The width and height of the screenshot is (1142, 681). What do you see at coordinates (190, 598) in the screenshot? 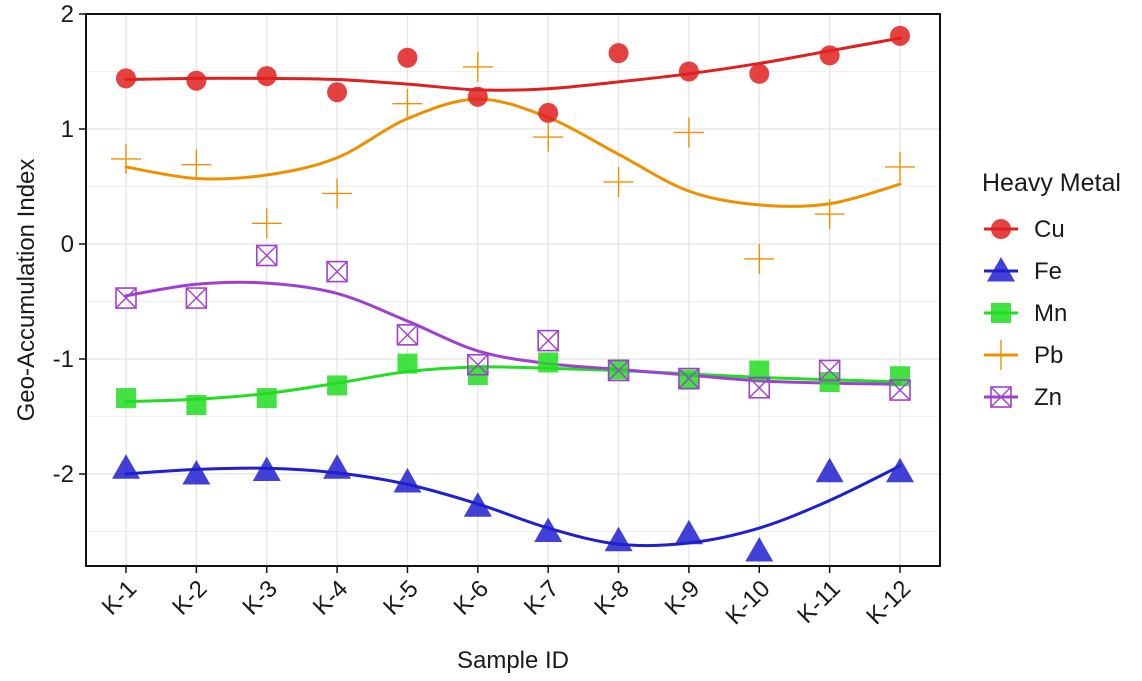
I see `x-tick-label: K-2` at bounding box center [190, 598].